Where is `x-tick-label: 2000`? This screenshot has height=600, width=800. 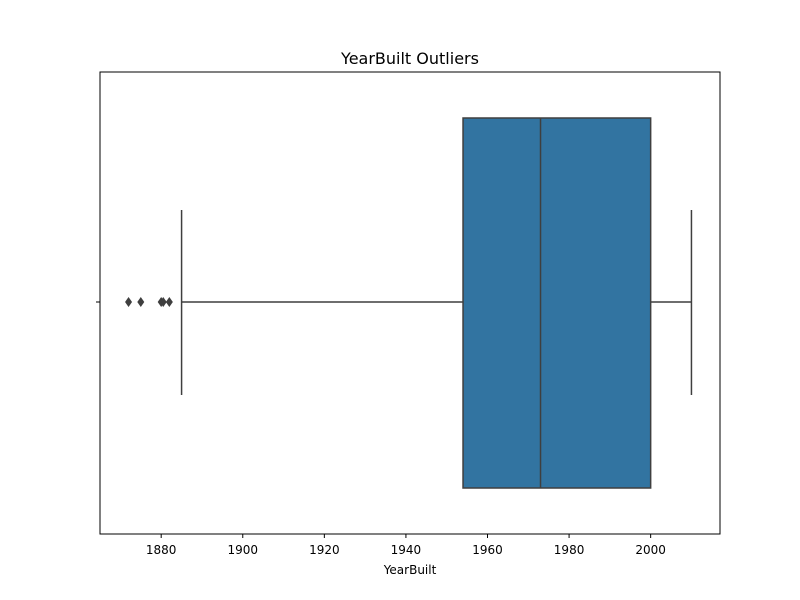
x-tick-label: 2000 is located at coordinates (650, 550).